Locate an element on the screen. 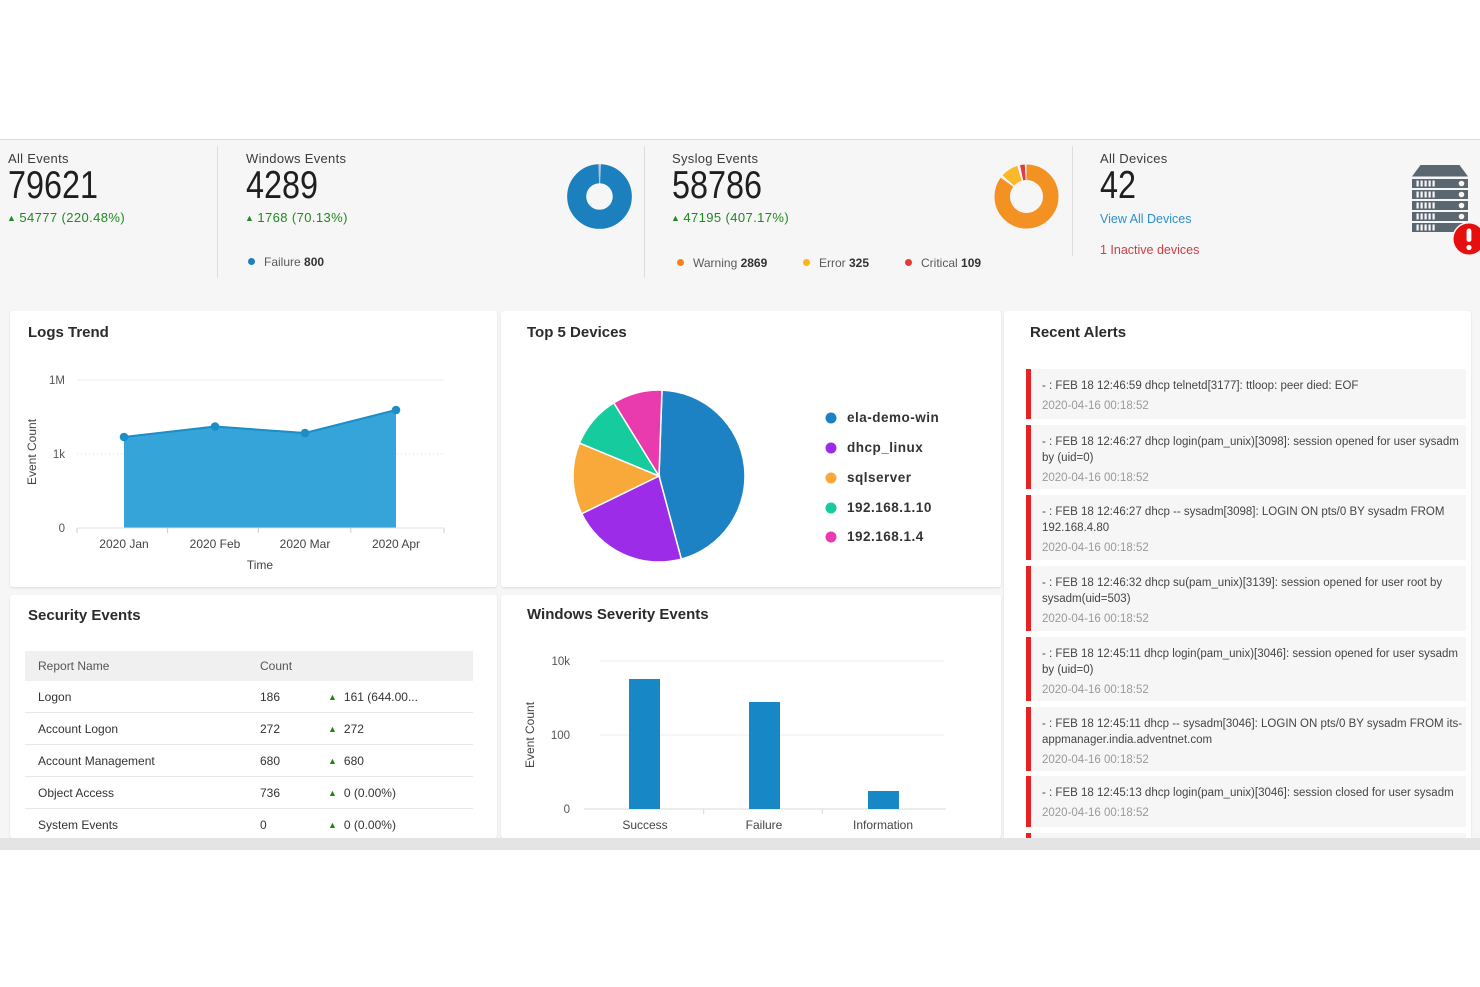 This screenshot has width=1480, height=987. svg-text: 2020 Feb is located at coordinates (215, 544).